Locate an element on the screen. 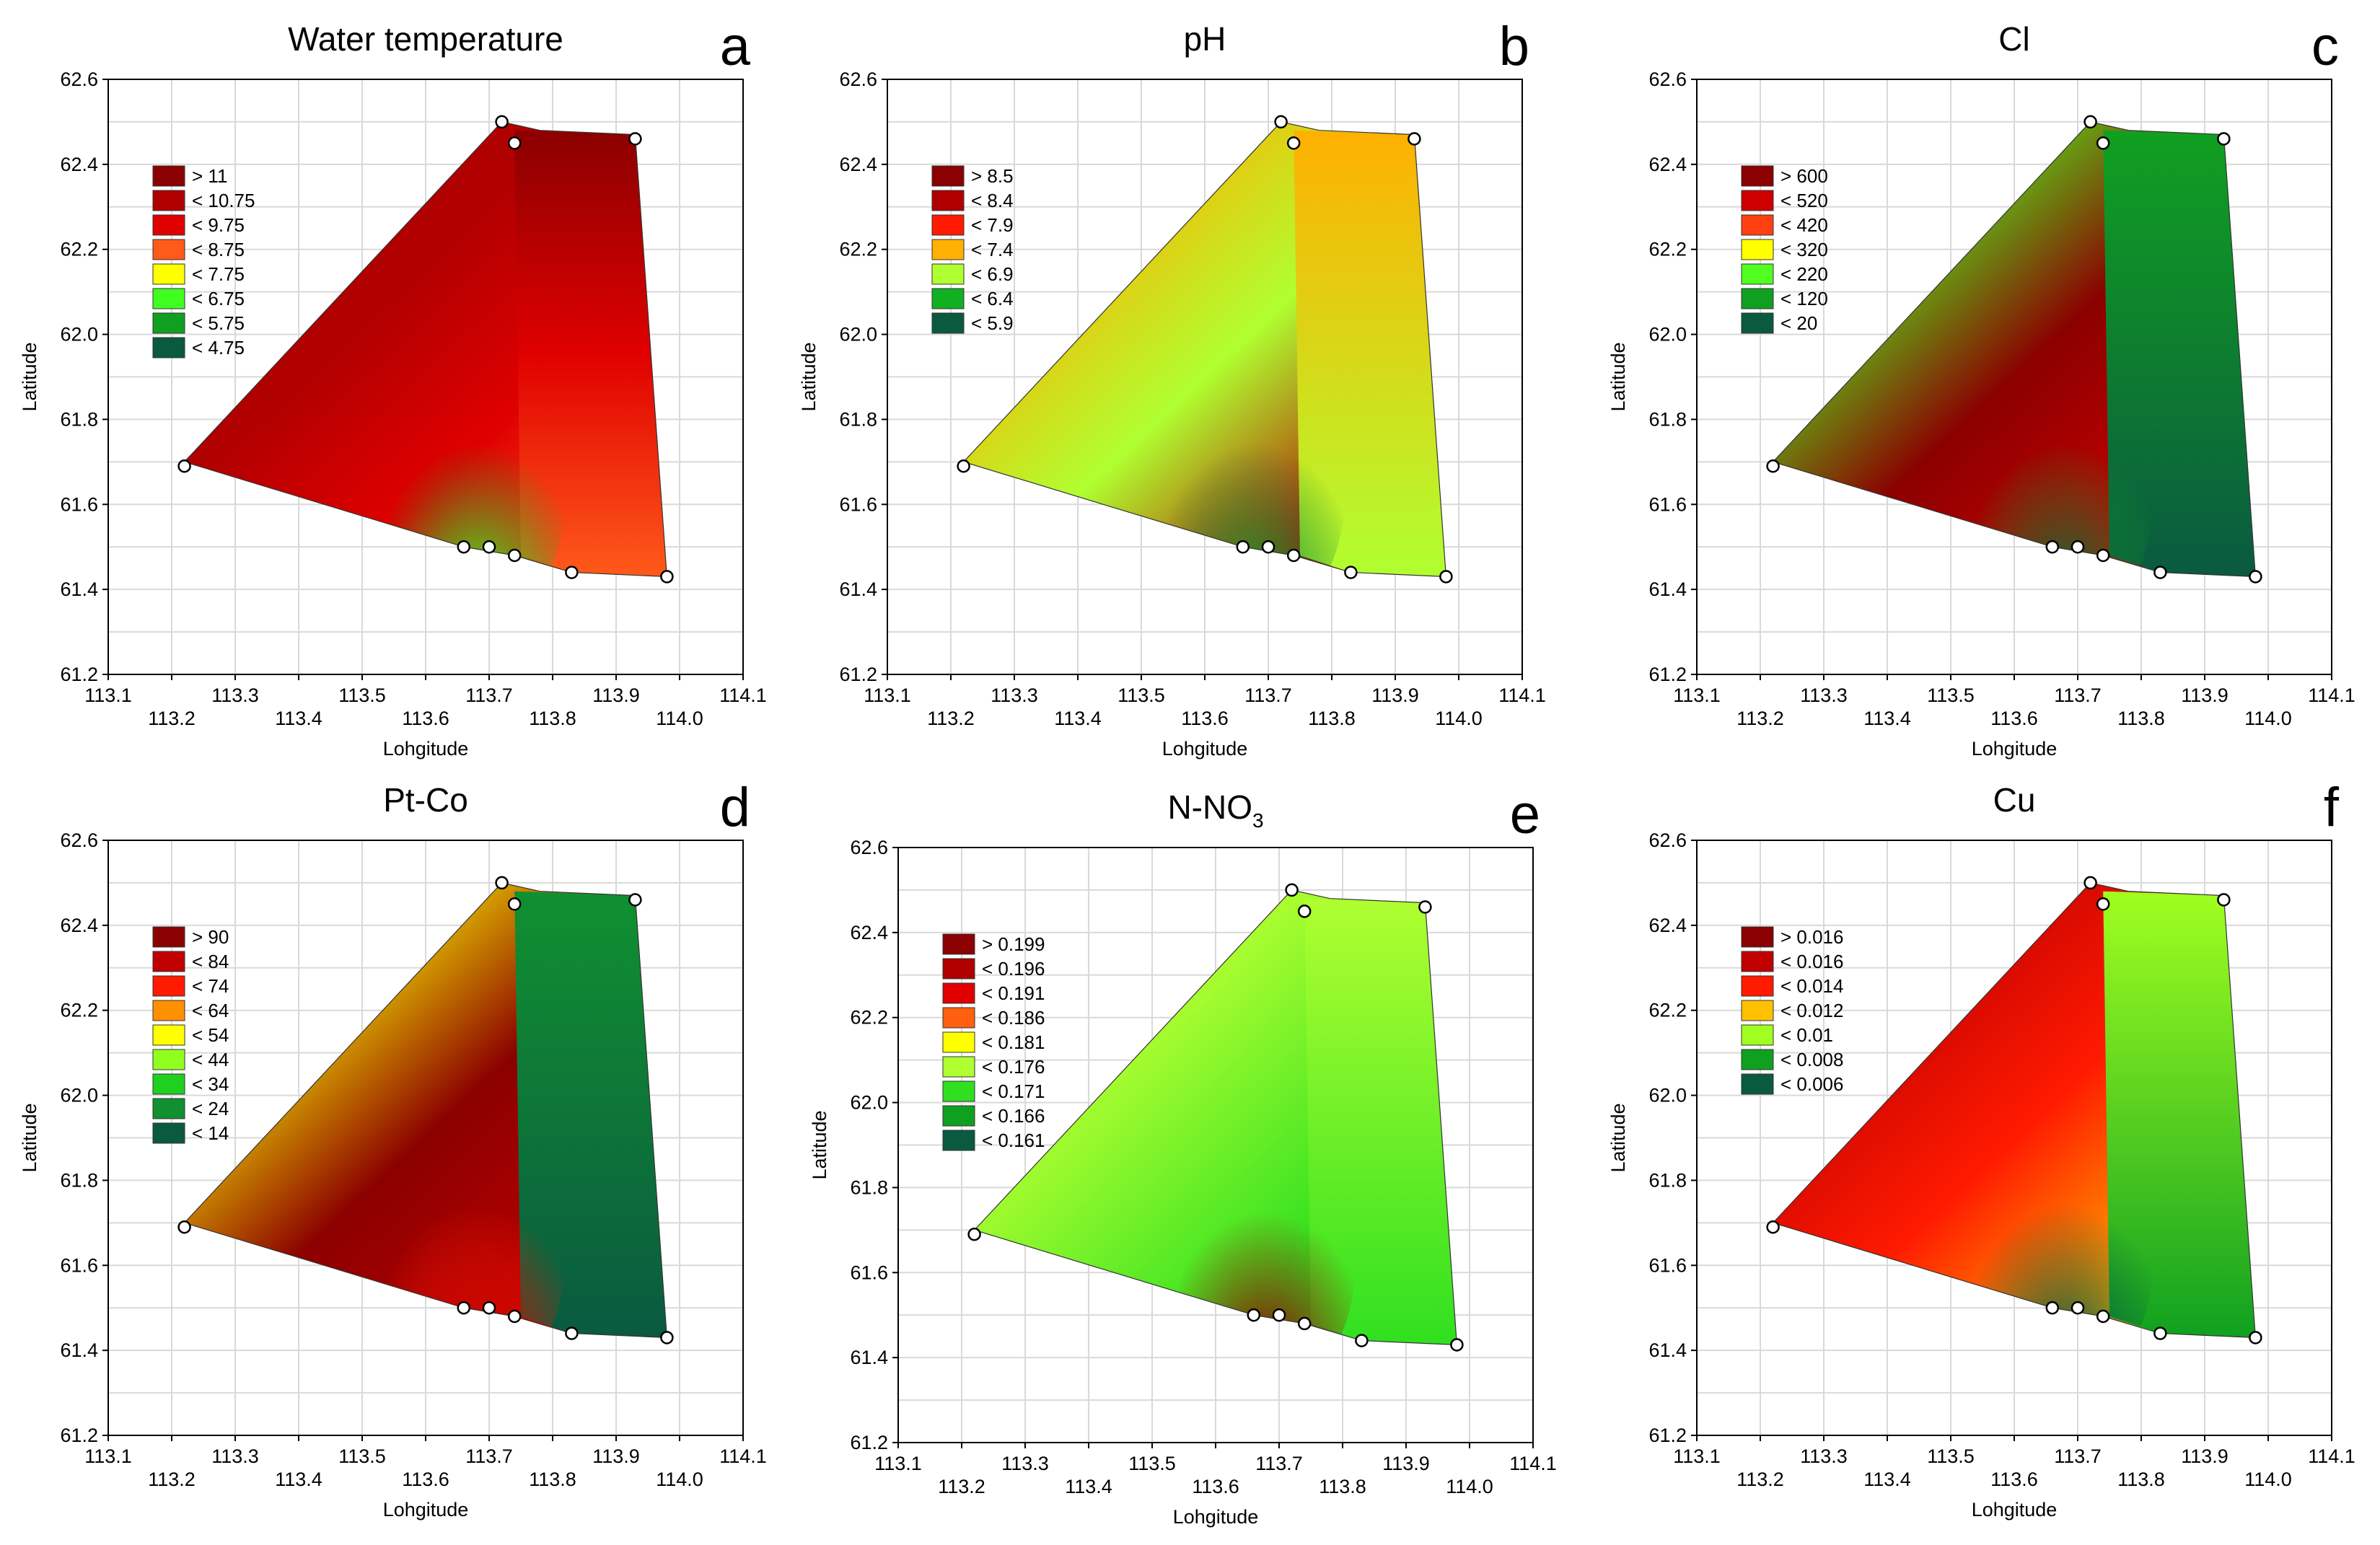 Image resolution: width=2380 pixels, height=1545 pixels. legend: > 90 < 84 < 74 < 64 < 54 < 44 < 34 < 24 < 14 is located at coordinates (191, 1035).